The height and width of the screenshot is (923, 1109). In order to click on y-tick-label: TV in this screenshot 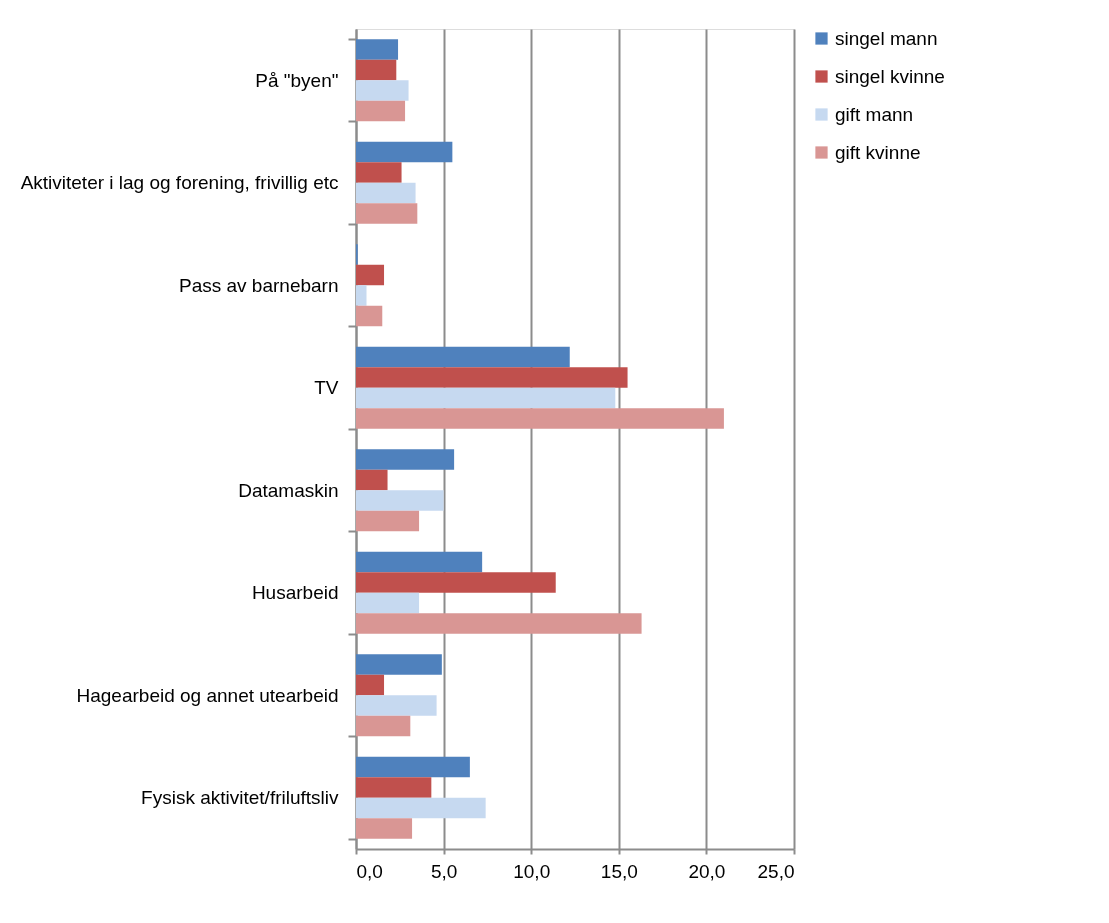, I will do `click(326, 388)`.